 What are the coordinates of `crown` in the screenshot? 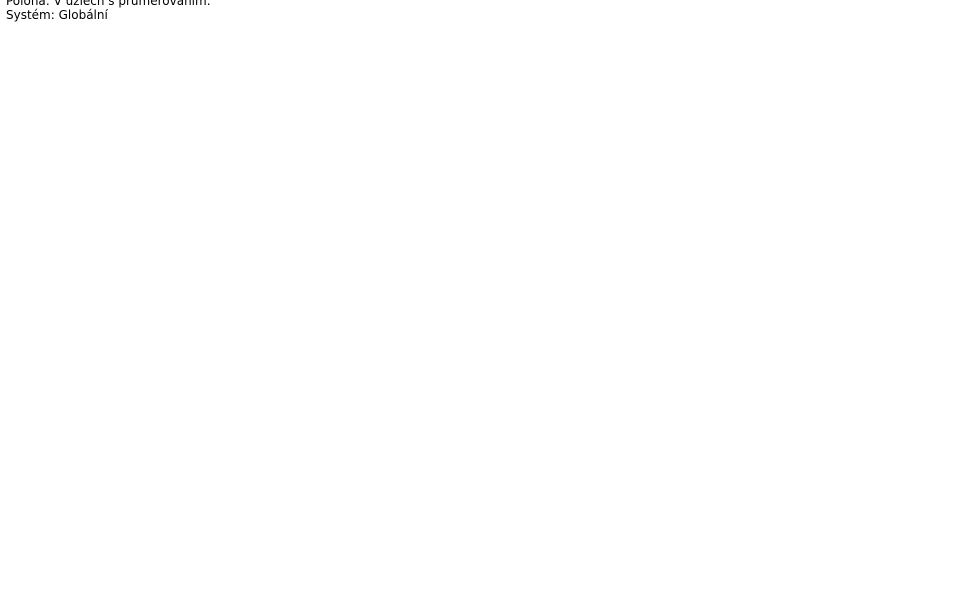 It's located at (620, 32).